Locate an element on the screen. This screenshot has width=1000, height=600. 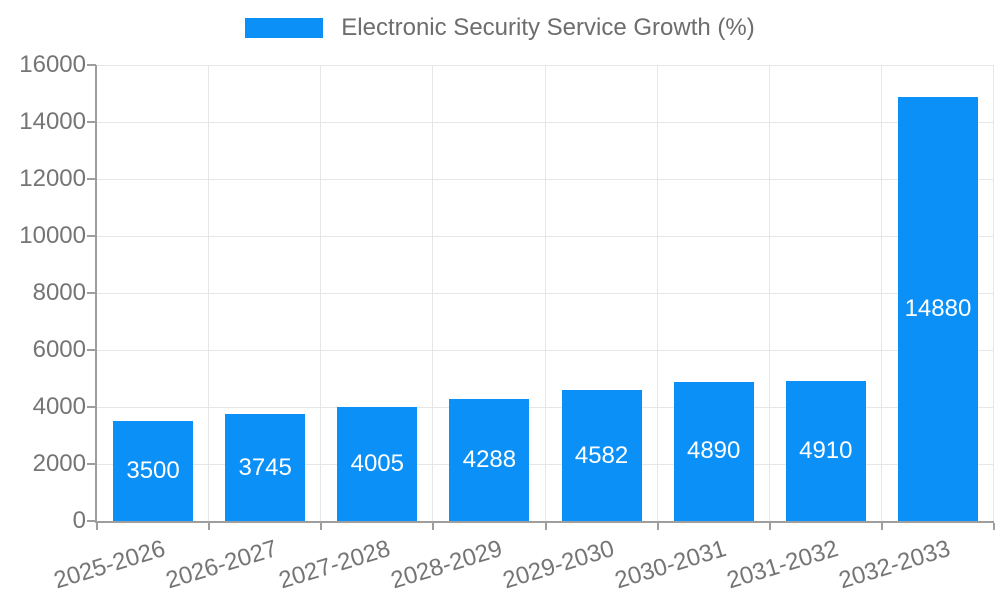
y-axis-tick-label: 14000 is located at coordinates (52, 121).